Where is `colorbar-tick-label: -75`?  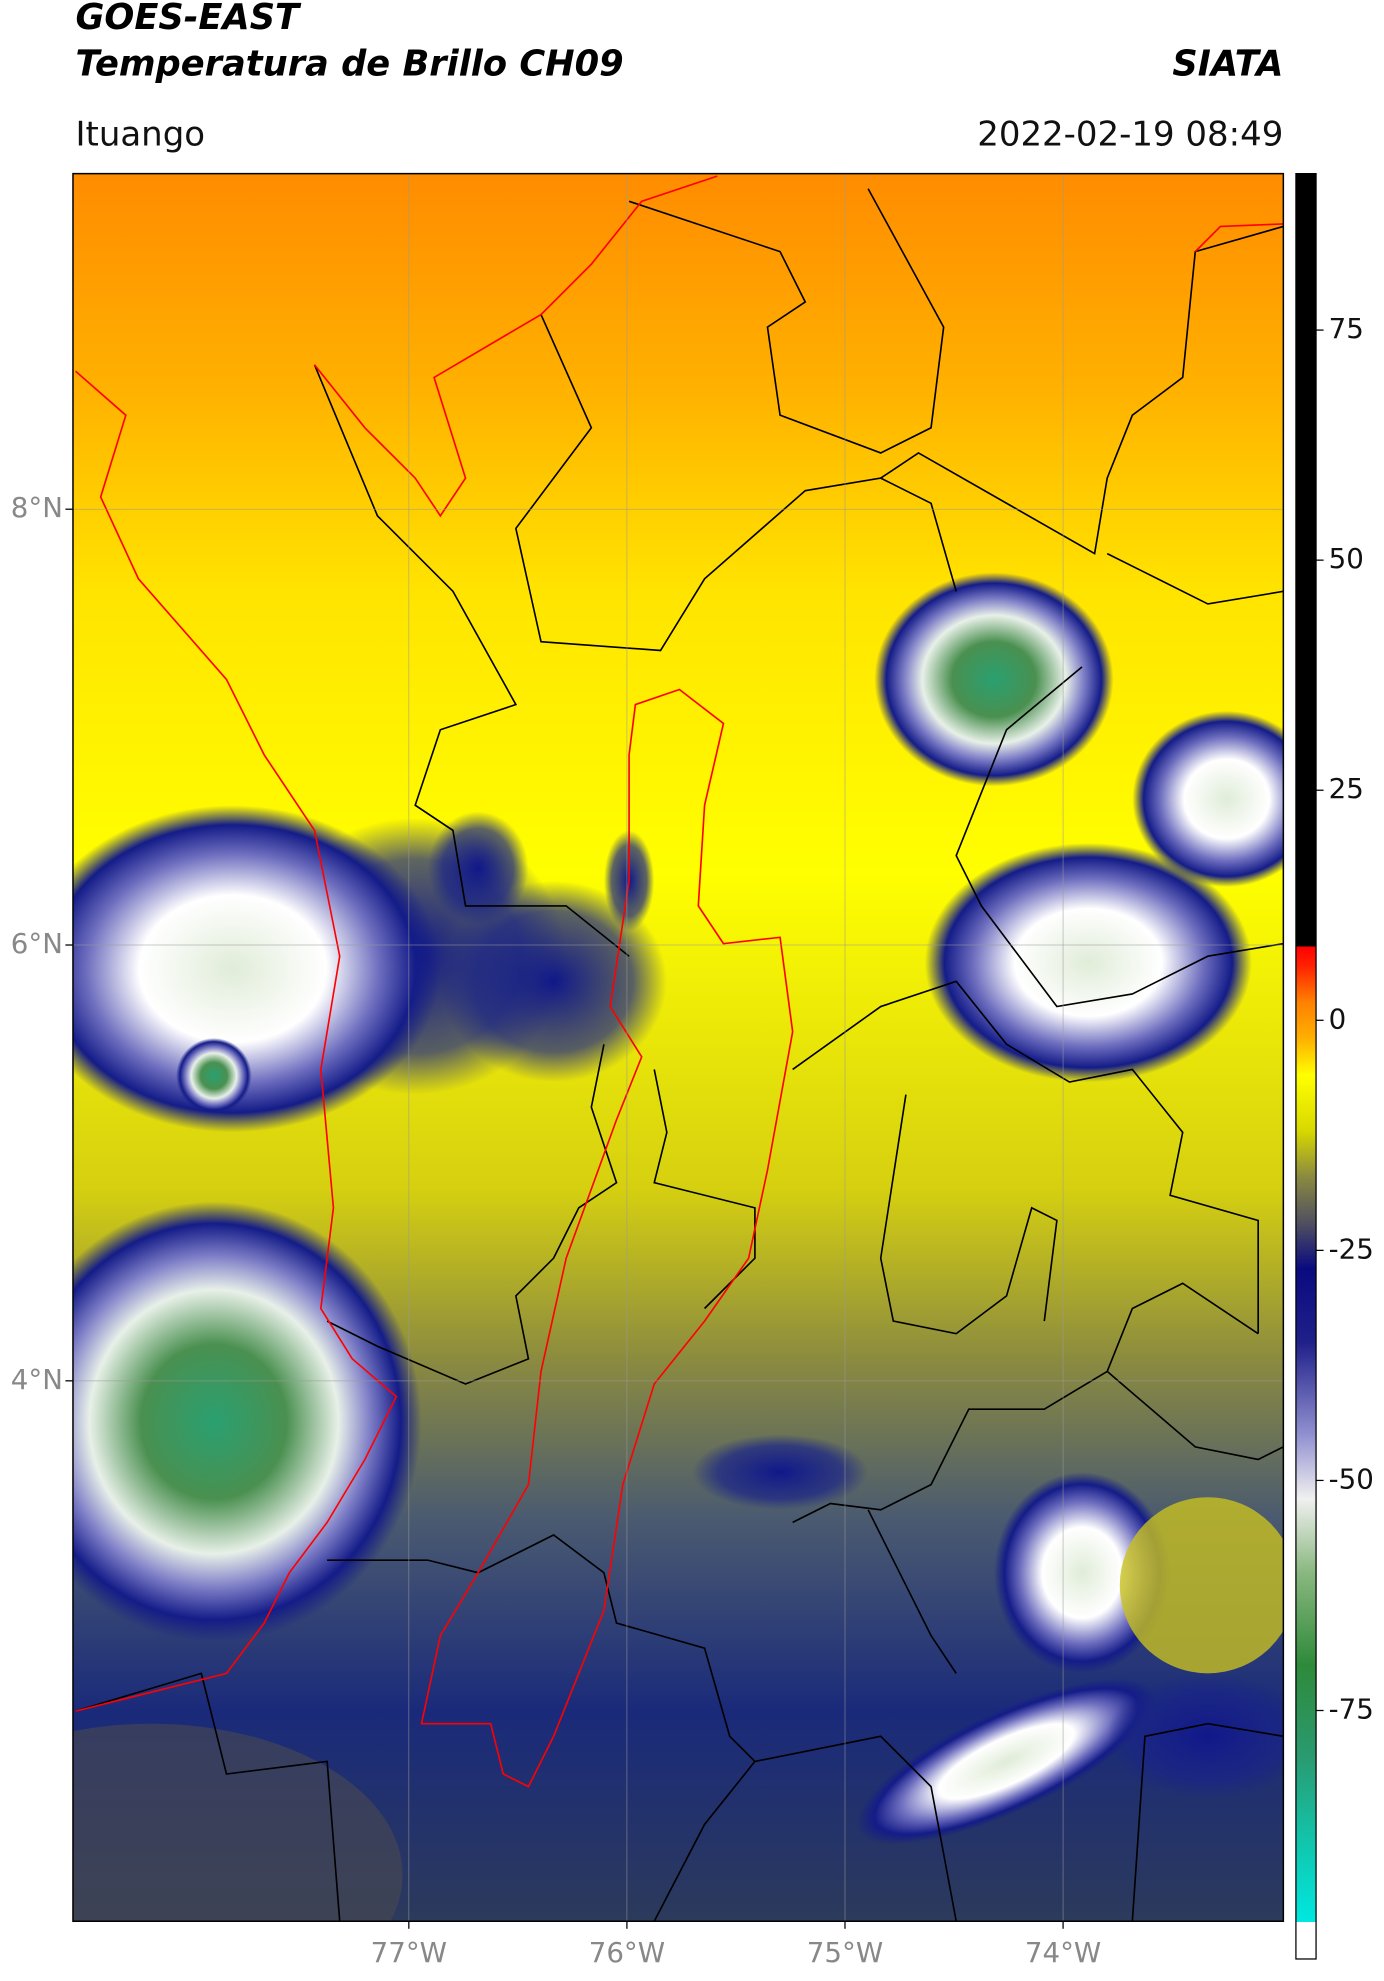 colorbar-tick-label: -75 is located at coordinates (1351, 1709).